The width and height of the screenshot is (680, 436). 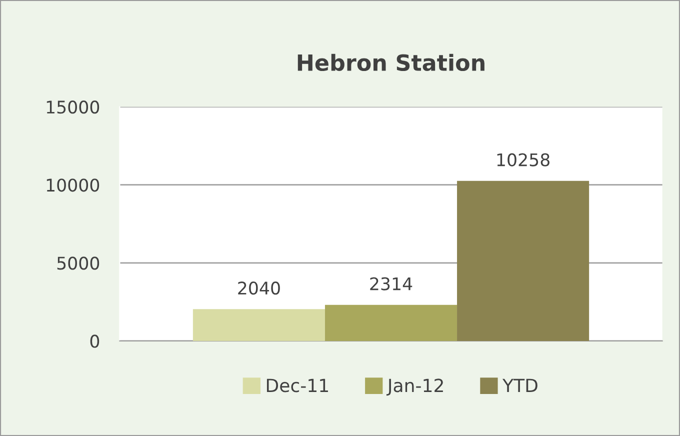 What do you see at coordinates (391, 283) in the screenshot?
I see `data-label: 2314` at bounding box center [391, 283].